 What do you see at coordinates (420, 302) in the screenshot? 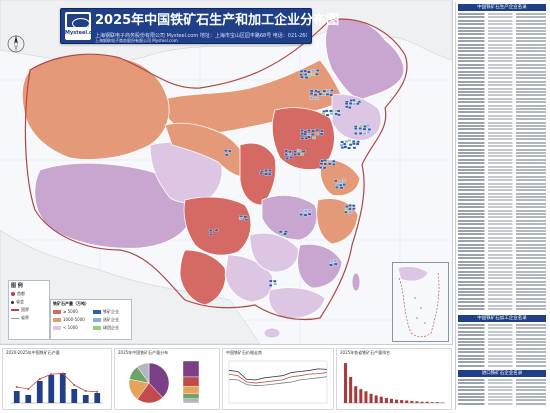
I see `south-china-sea-inset` at bounding box center [420, 302].